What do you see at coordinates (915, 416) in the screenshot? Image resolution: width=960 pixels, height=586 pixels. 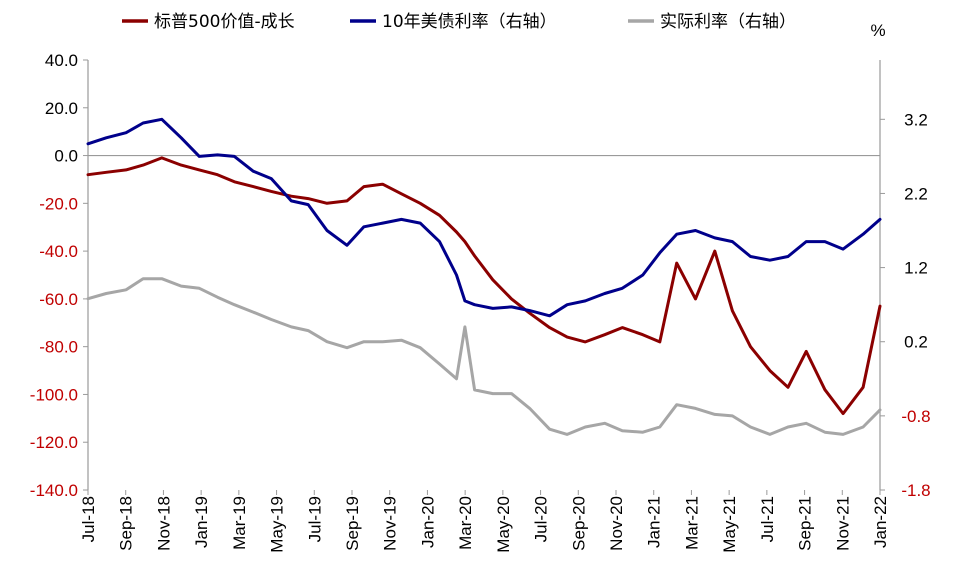 I see `right-tick-label: -0.8` at bounding box center [915, 416].